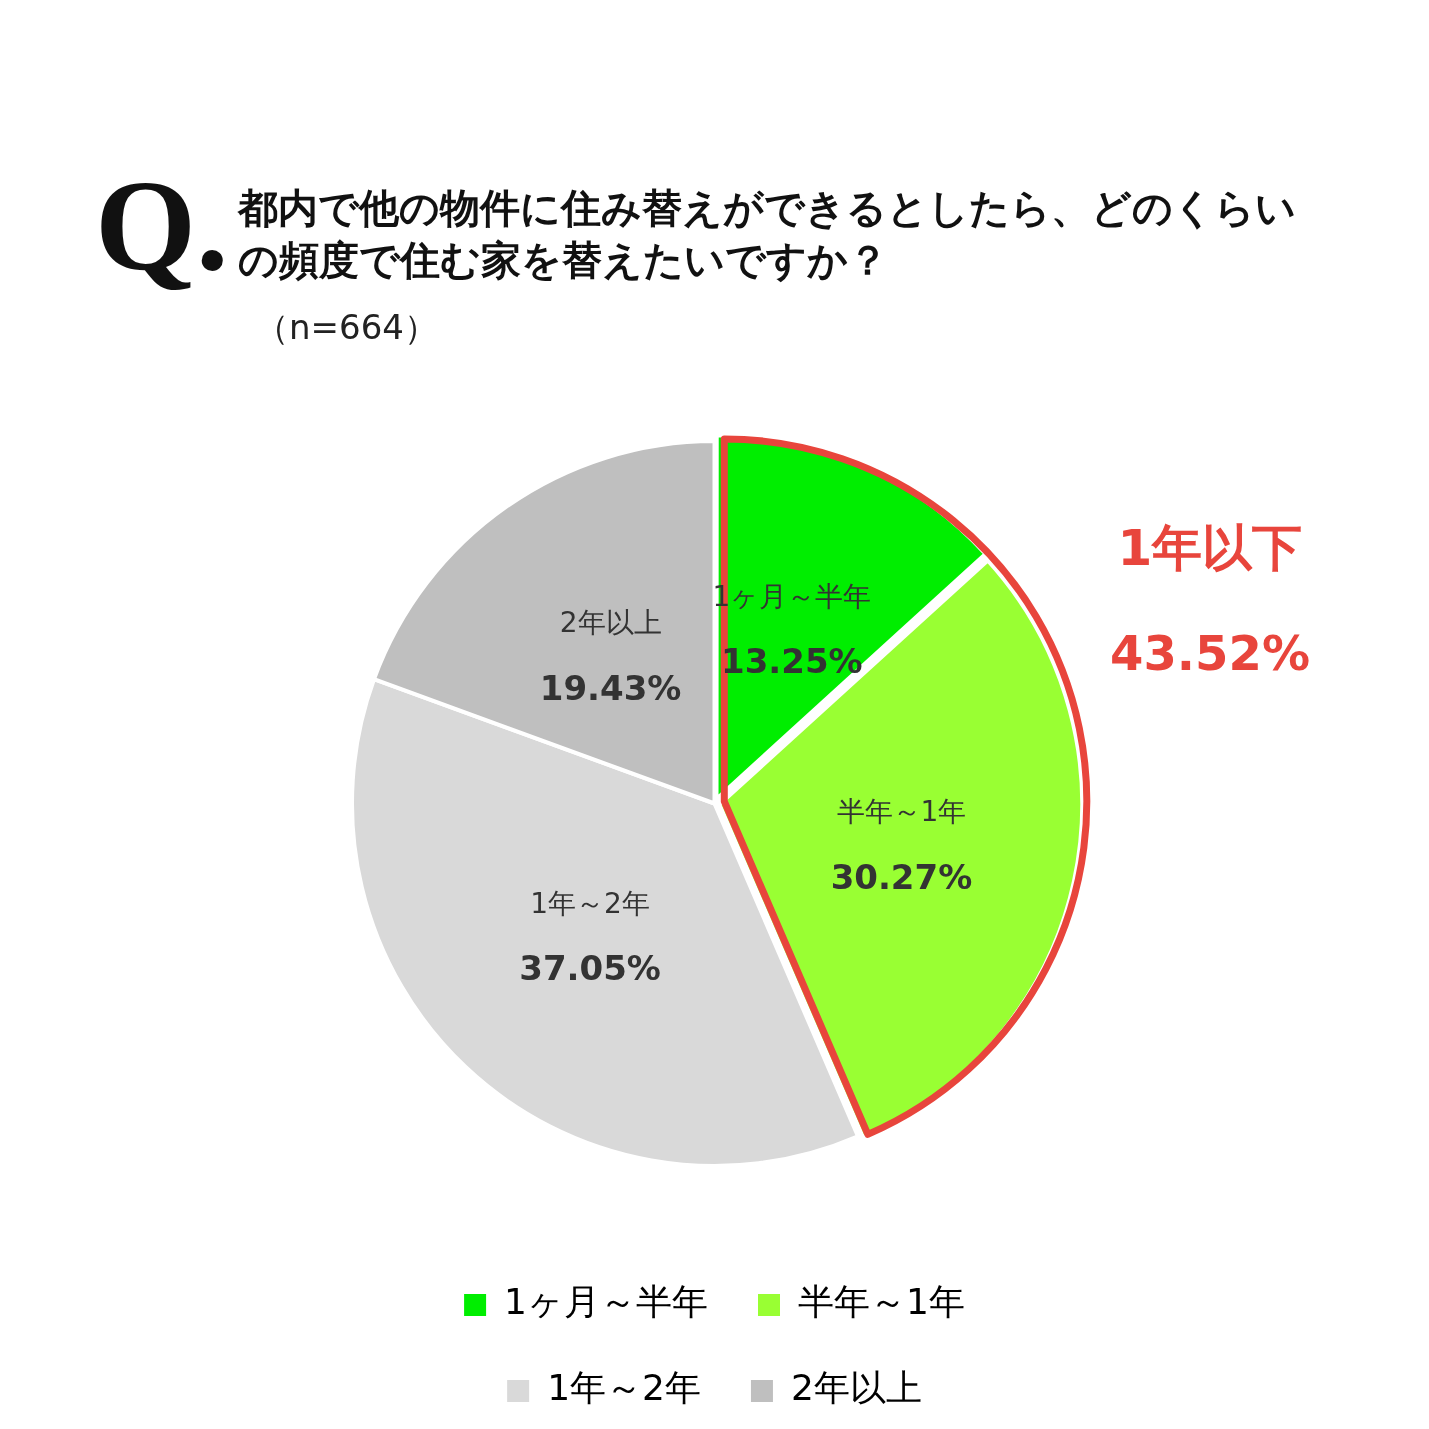 This screenshot has width=1429, height=1429. Describe the element at coordinates (856, 1388) in the screenshot. I see `legend-label: 2年以上` at that location.